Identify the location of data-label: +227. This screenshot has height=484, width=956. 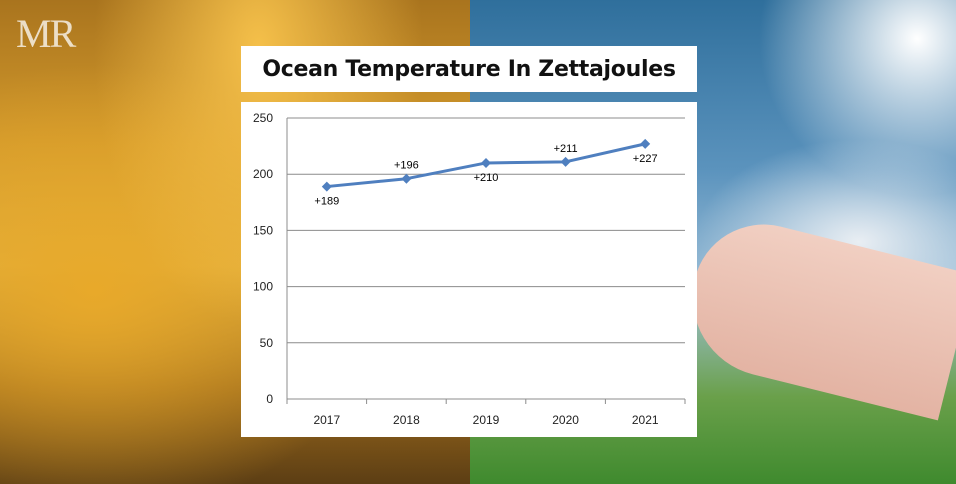
(645, 159).